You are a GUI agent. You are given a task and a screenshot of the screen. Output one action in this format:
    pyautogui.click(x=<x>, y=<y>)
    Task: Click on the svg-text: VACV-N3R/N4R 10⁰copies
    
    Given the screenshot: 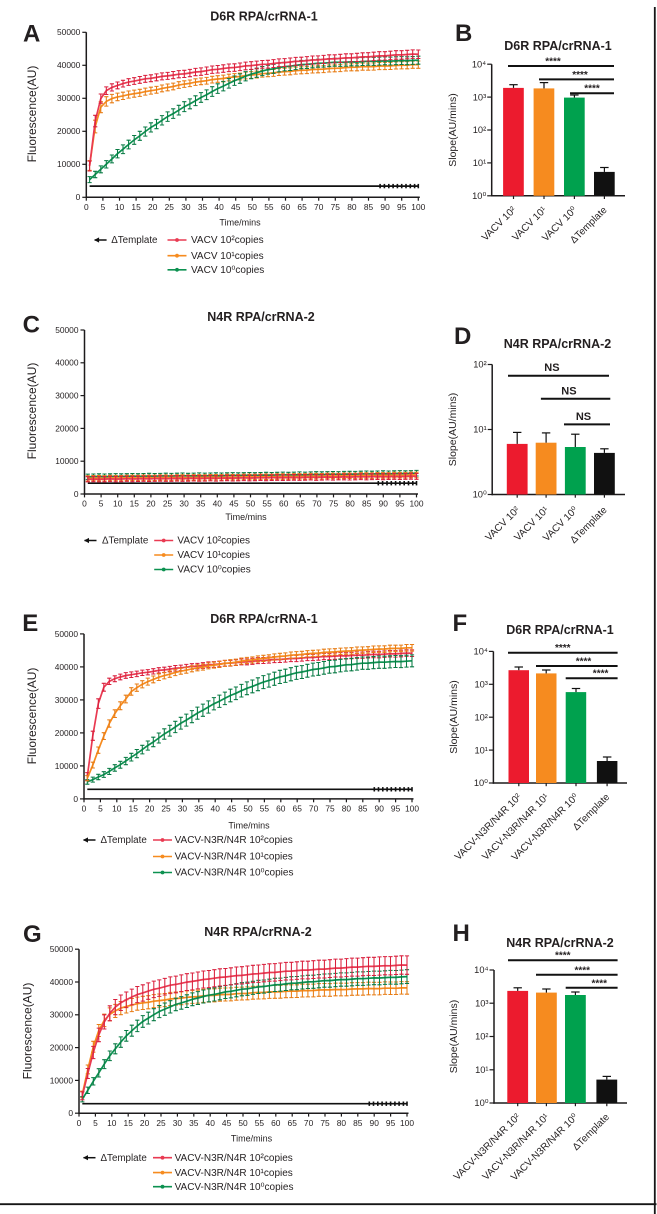 What is the action you would take?
    pyautogui.click(x=234, y=1187)
    